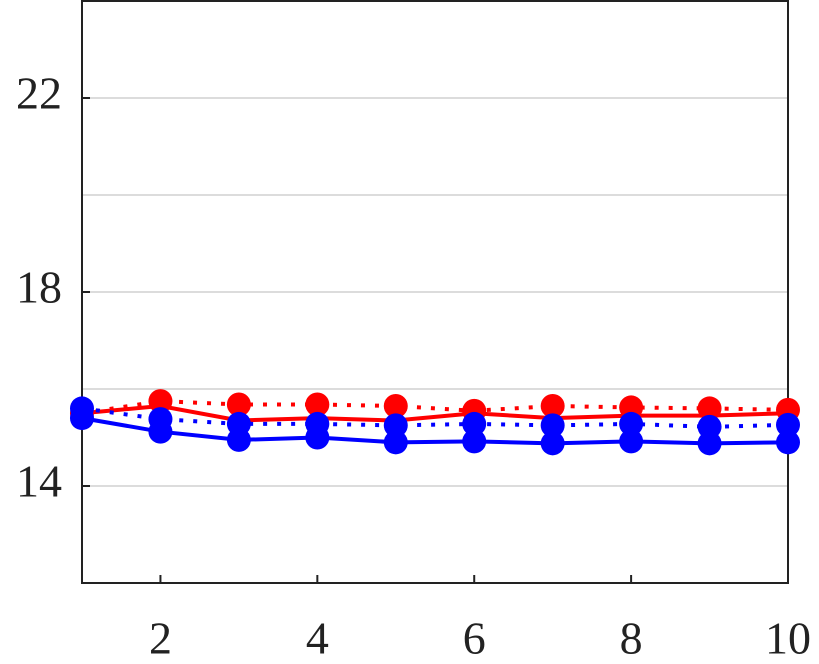  Describe the element at coordinates (788, 638) in the screenshot. I see `x-tick-label: 10` at that location.